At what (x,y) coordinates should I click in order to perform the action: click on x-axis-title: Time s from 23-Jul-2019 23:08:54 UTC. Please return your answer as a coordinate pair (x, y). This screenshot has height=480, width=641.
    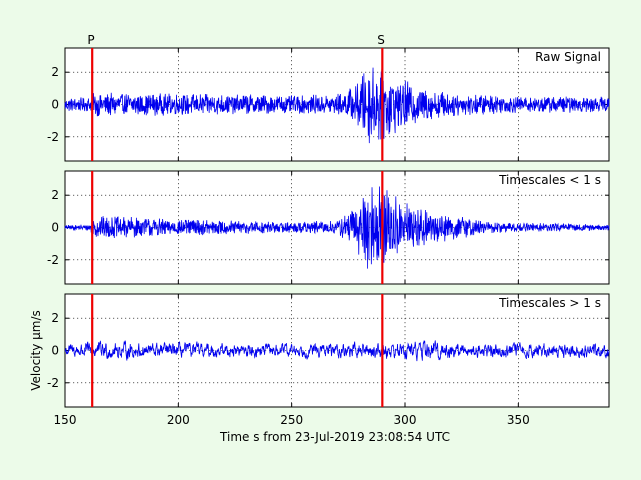
    Looking at the image, I should click on (334, 437).